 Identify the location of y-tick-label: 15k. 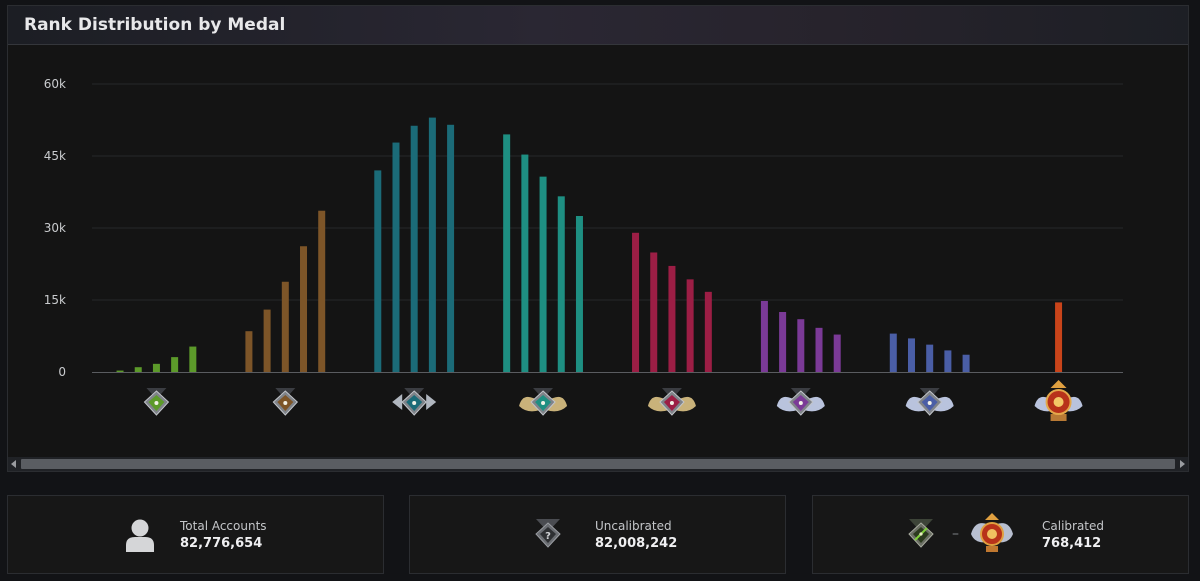
(55, 300).